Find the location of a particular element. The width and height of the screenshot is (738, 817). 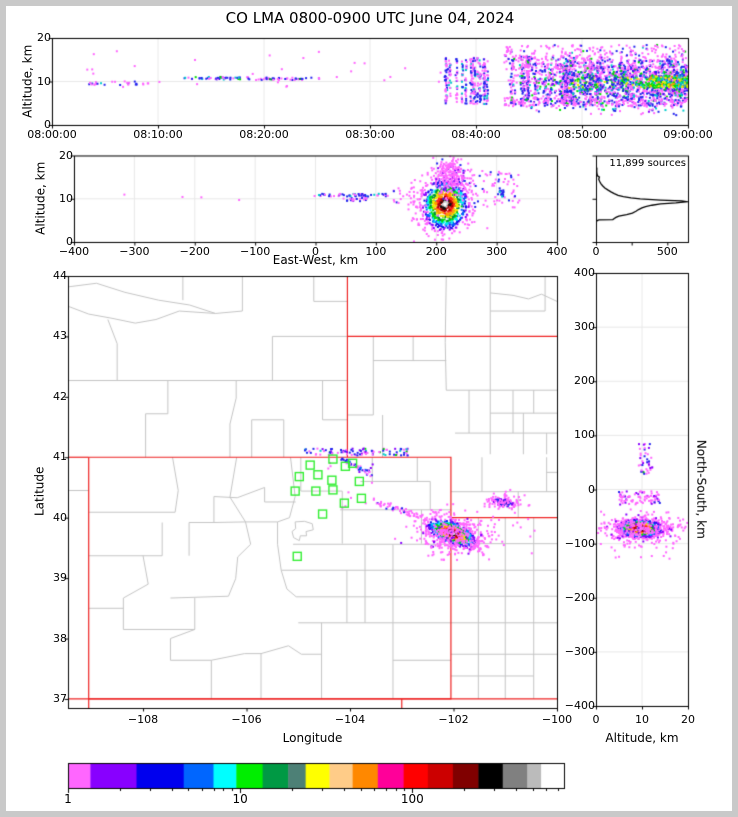

map-xtick: −108 is located at coordinates (143, 719).